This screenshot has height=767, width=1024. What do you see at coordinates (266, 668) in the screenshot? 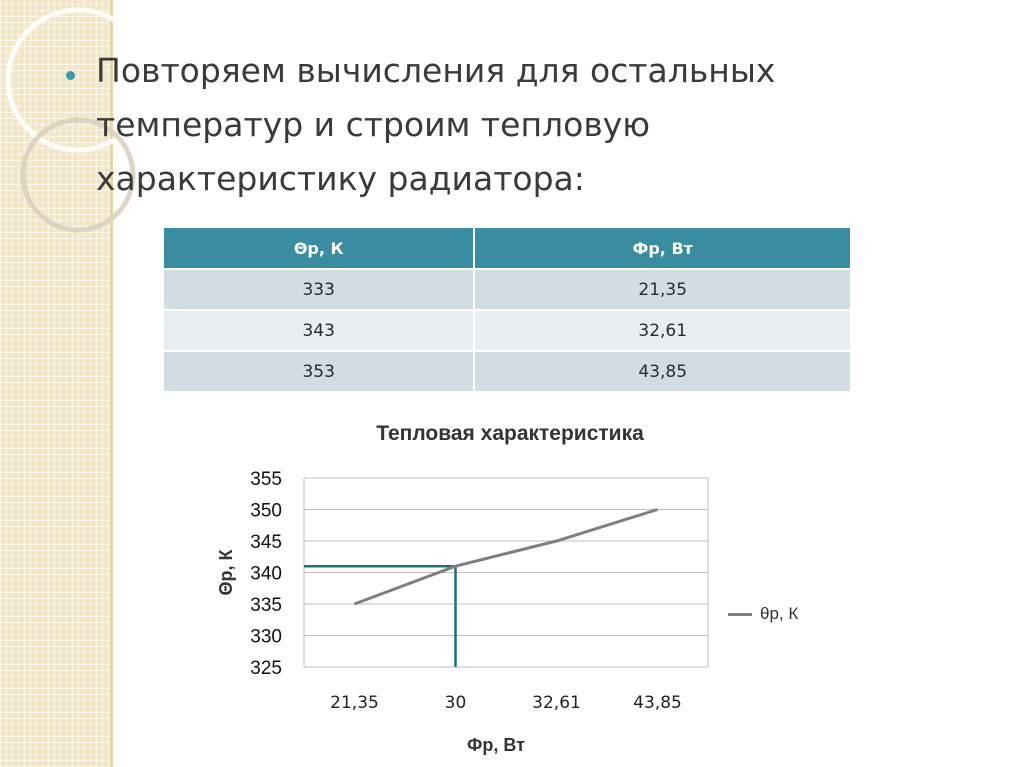
I see `y-tick-label: 325` at bounding box center [266, 668].